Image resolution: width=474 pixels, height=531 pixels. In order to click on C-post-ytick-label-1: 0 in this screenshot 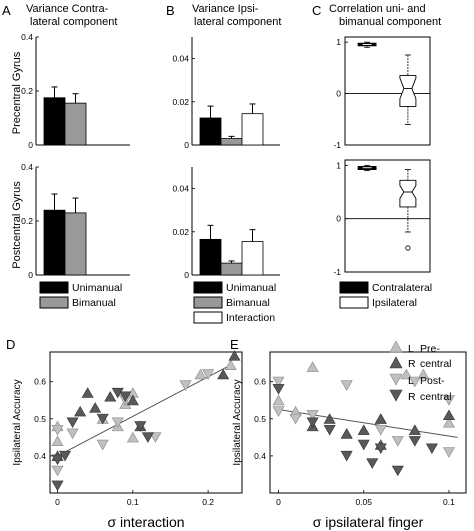, I will do `click(338, 219)`.